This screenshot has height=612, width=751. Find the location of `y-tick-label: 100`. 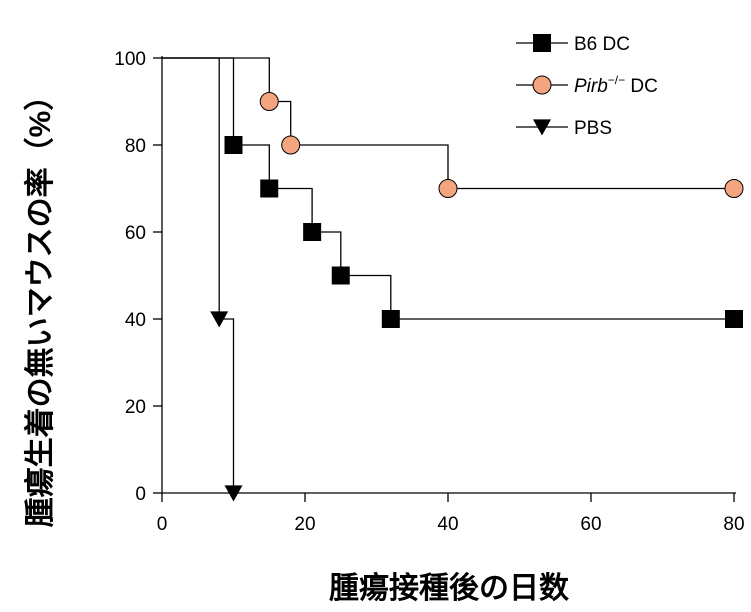

y-tick-label: 100 is located at coordinates (130, 59).